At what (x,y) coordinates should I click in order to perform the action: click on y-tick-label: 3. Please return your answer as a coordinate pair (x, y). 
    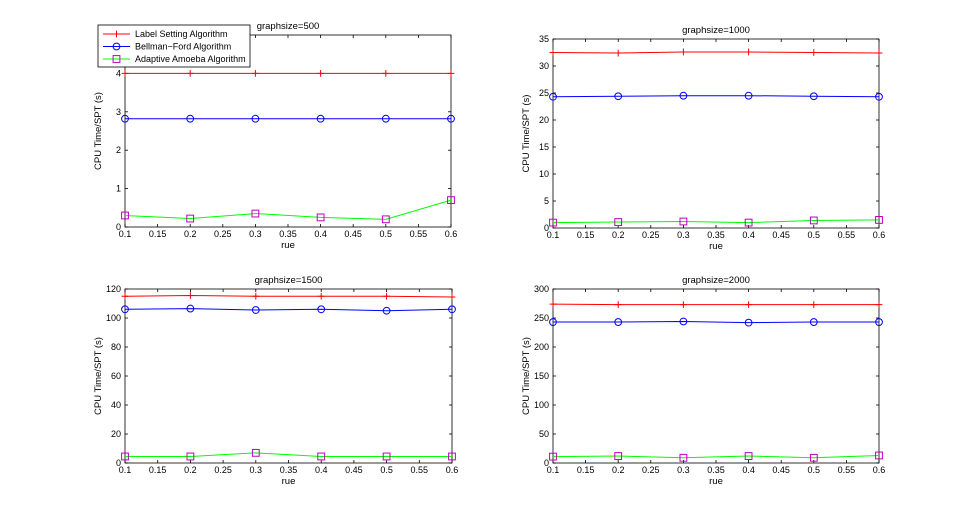
    Looking at the image, I should click on (118, 112).